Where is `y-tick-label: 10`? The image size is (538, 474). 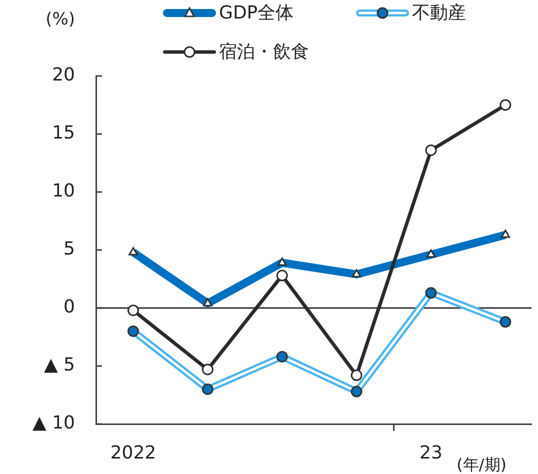
y-tick-label: 10 is located at coordinates (63, 191).